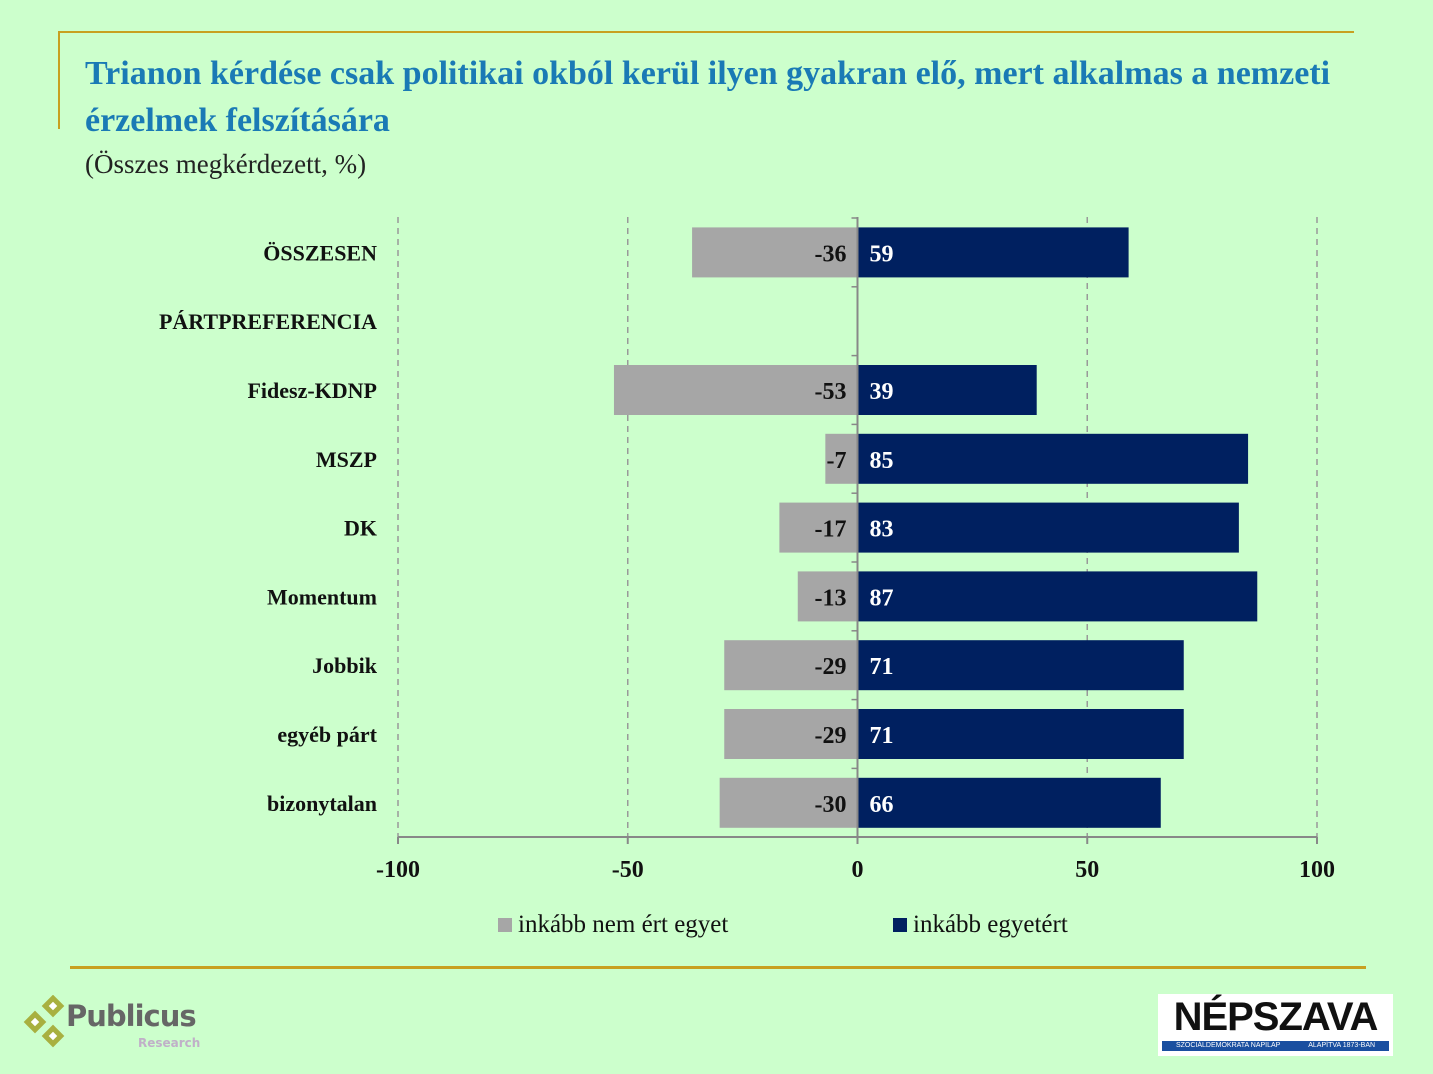 This screenshot has height=1074, width=1433. What do you see at coordinates (900, 925) in the screenshot?
I see `legend-swatch-agree` at bounding box center [900, 925].